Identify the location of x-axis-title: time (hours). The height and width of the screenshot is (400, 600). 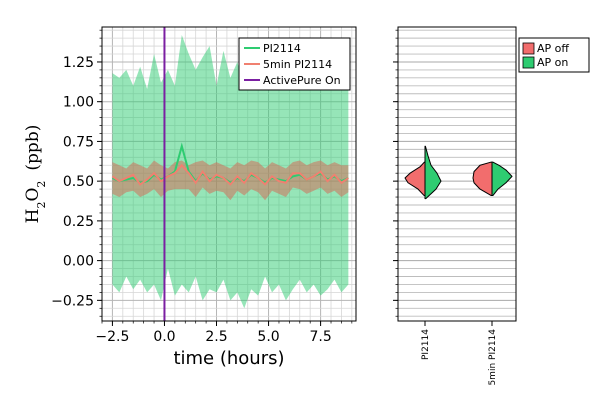
(228, 358).